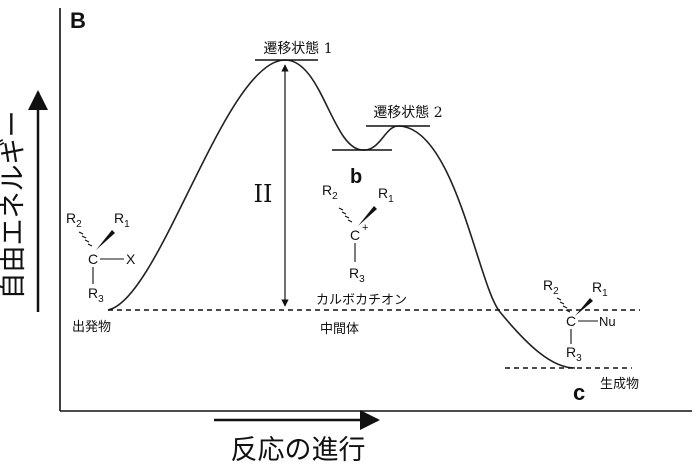 The image size is (698, 470). What do you see at coordinates (101, 257) in the screenshot?
I see `start-molecule: R2 R1 C X R3` at bounding box center [101, 257].